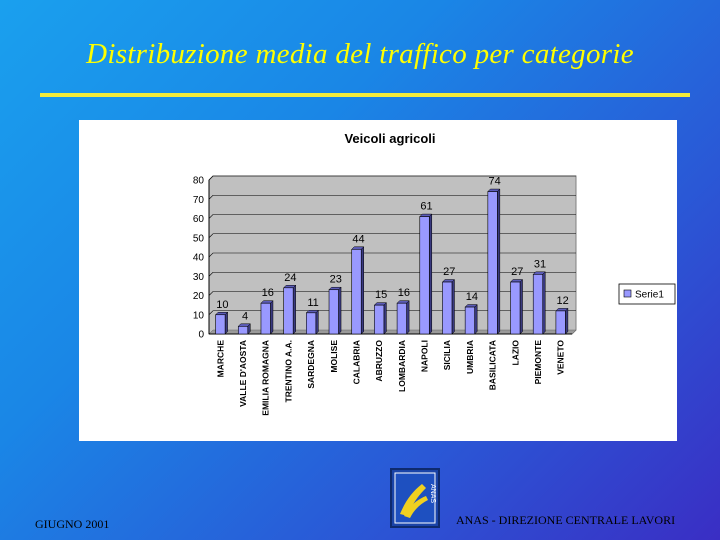  Describe the element at coordinates (290, 278) in the screenshot. I see `data-label: 24` at that location.